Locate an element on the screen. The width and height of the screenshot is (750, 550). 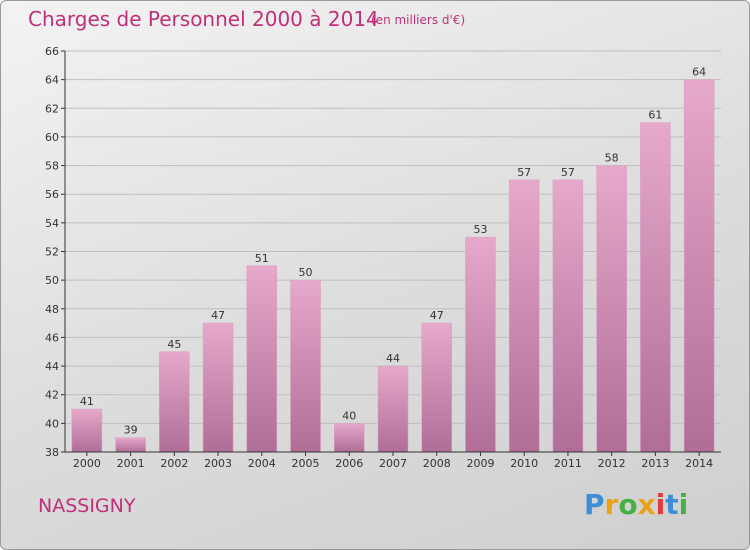
x-tick-label: 2012 is located at coordinates (612, 463).